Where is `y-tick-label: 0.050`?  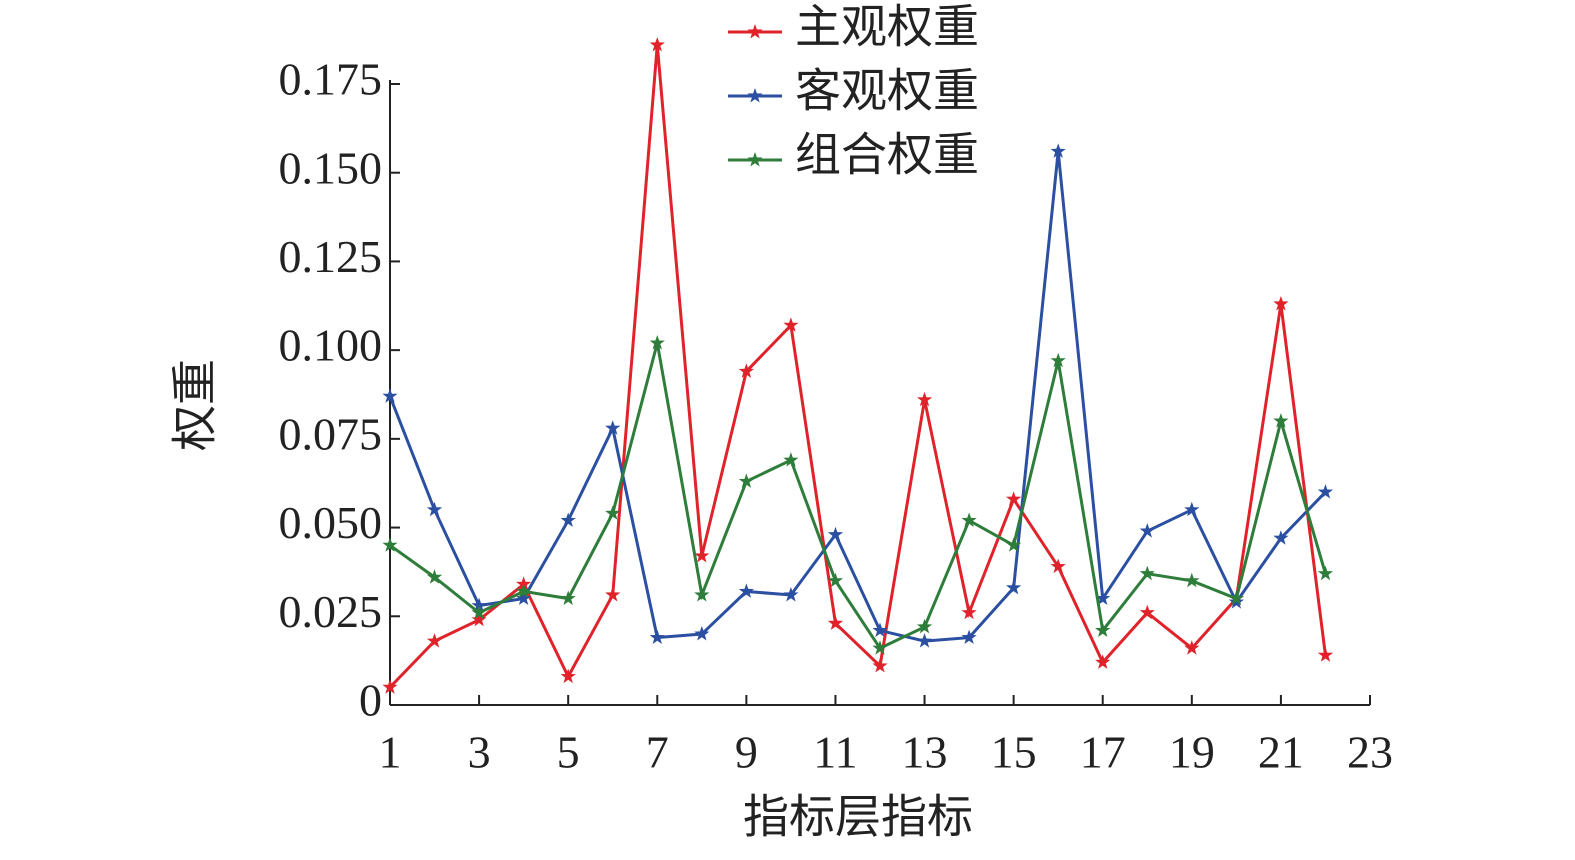
y-tick-label: 0.050 is located at coordinates (331, 522).